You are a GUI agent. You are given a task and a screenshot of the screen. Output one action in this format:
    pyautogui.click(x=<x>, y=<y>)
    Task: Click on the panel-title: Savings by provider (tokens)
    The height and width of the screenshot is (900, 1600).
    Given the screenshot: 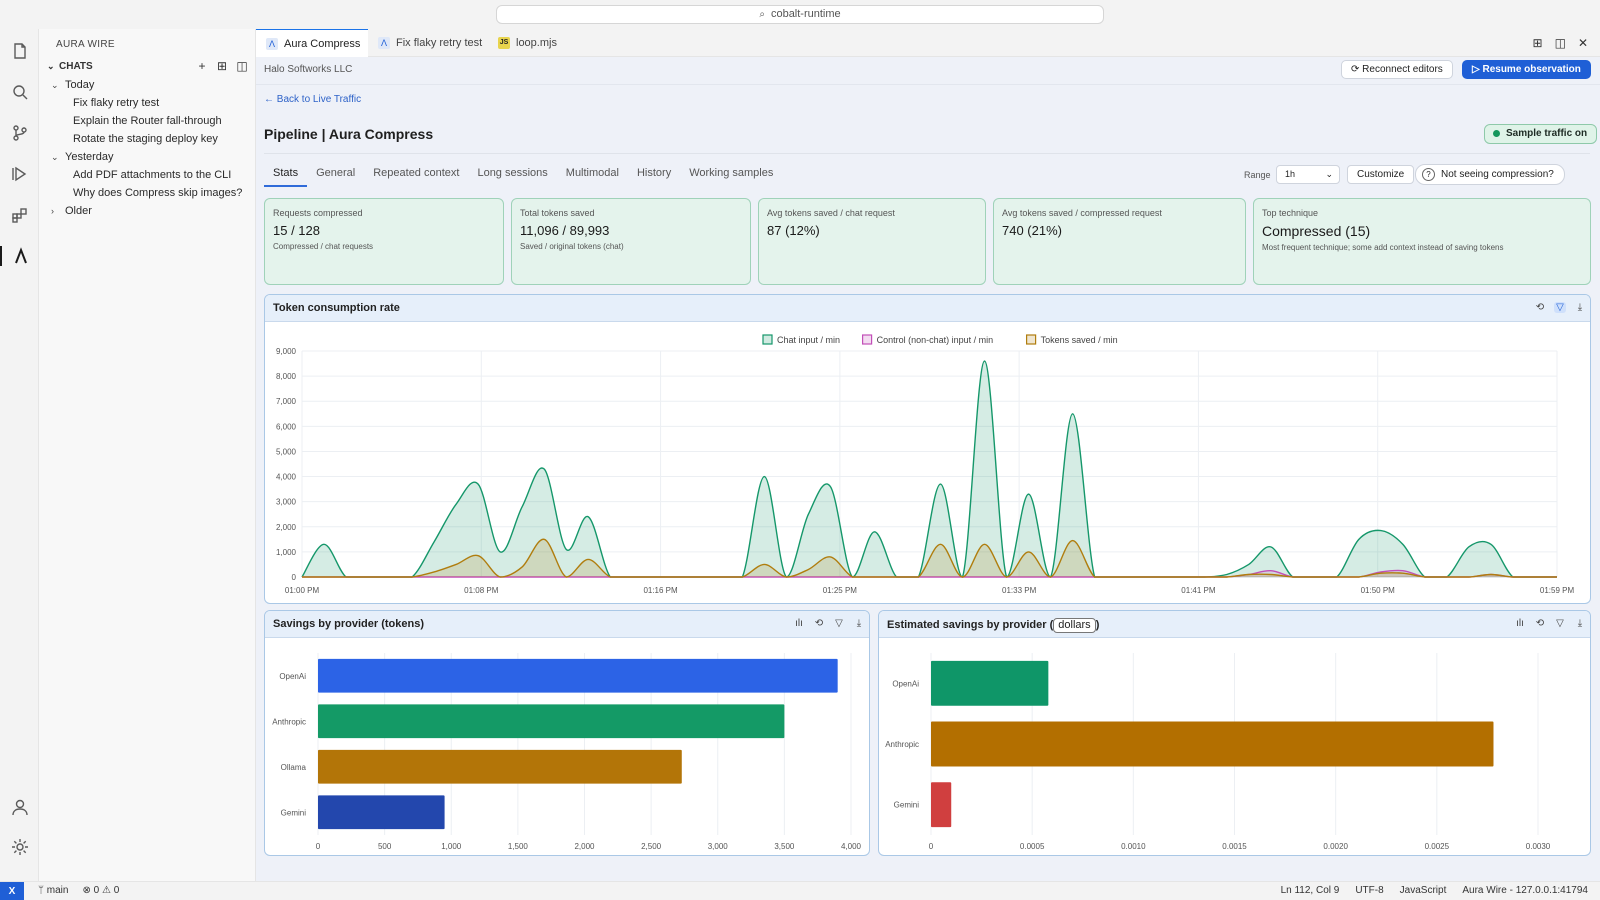 What is the action you would take?
    pyautogui.click(x=348, y=624)
    